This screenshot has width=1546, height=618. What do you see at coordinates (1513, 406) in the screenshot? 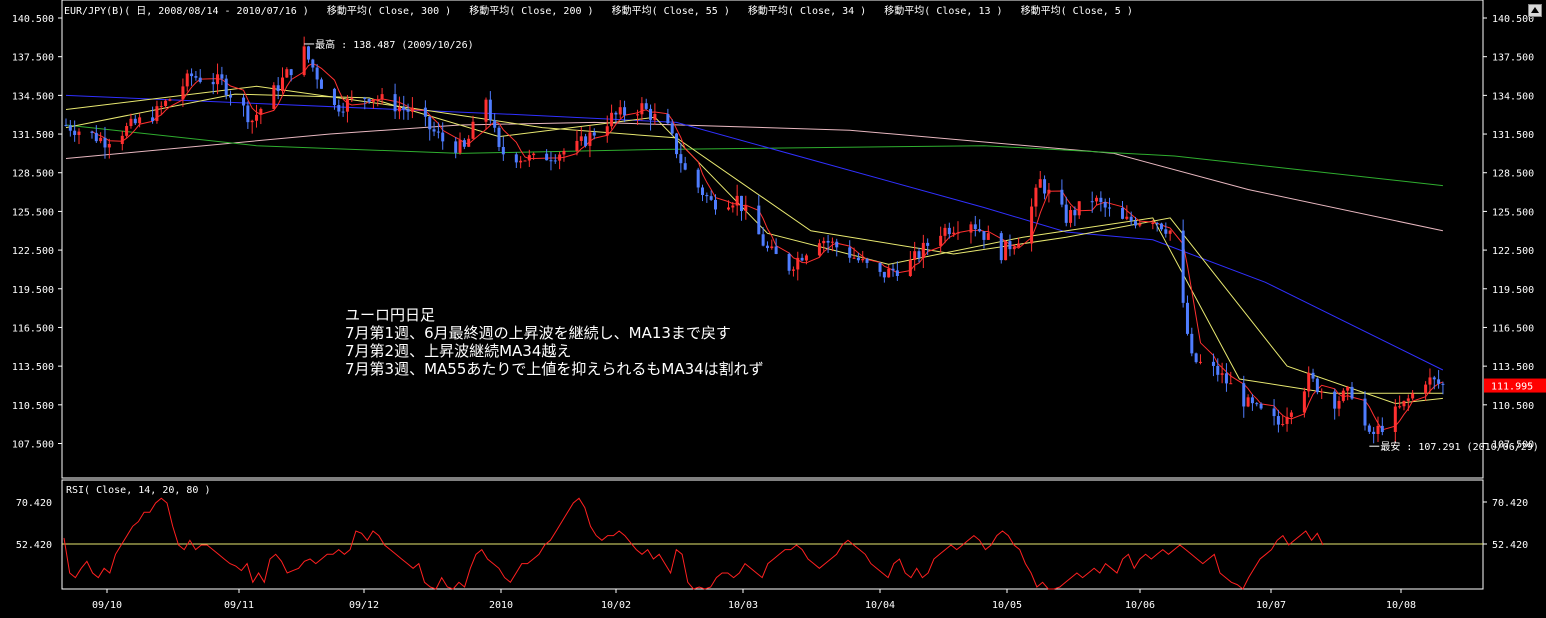
I see `y-tick-label-right: 110.500` at bounding box center [1513, 406].